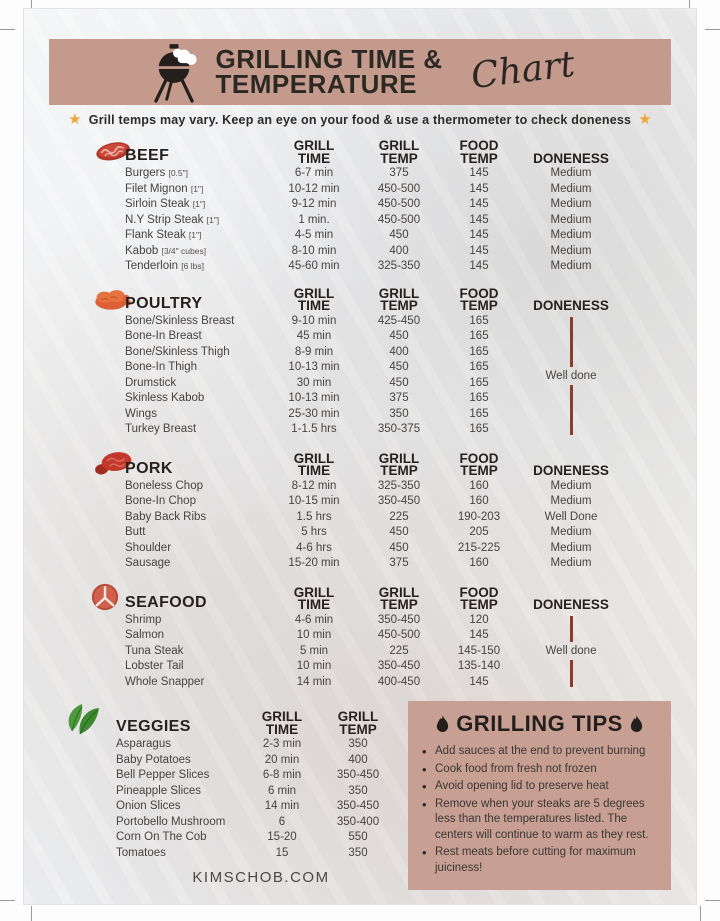  What do you see at coordinates (314, 266) in the screenshot?
I see `row-grill-time: 45-60 min` at bounding box center [314, 266].